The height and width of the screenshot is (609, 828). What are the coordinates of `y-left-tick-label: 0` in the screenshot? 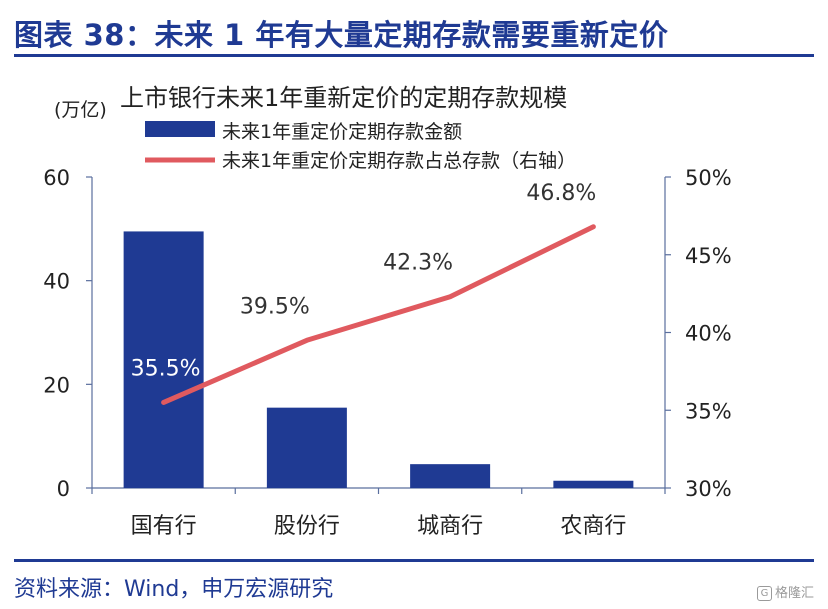 It's located at (63, 489).